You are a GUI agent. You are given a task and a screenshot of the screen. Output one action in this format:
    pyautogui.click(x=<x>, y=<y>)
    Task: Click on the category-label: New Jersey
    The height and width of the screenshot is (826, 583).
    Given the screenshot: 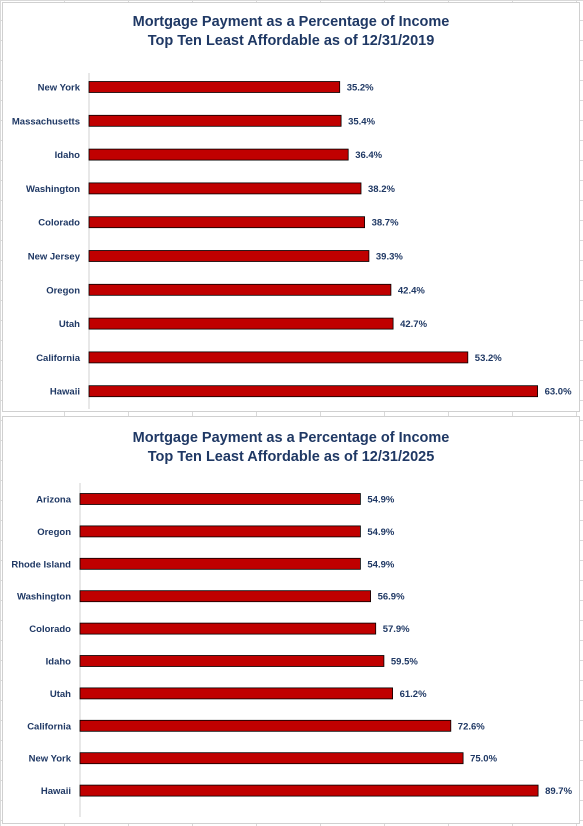 What is the action you would take?
    pyautogui.click(x=54, y=257)
    